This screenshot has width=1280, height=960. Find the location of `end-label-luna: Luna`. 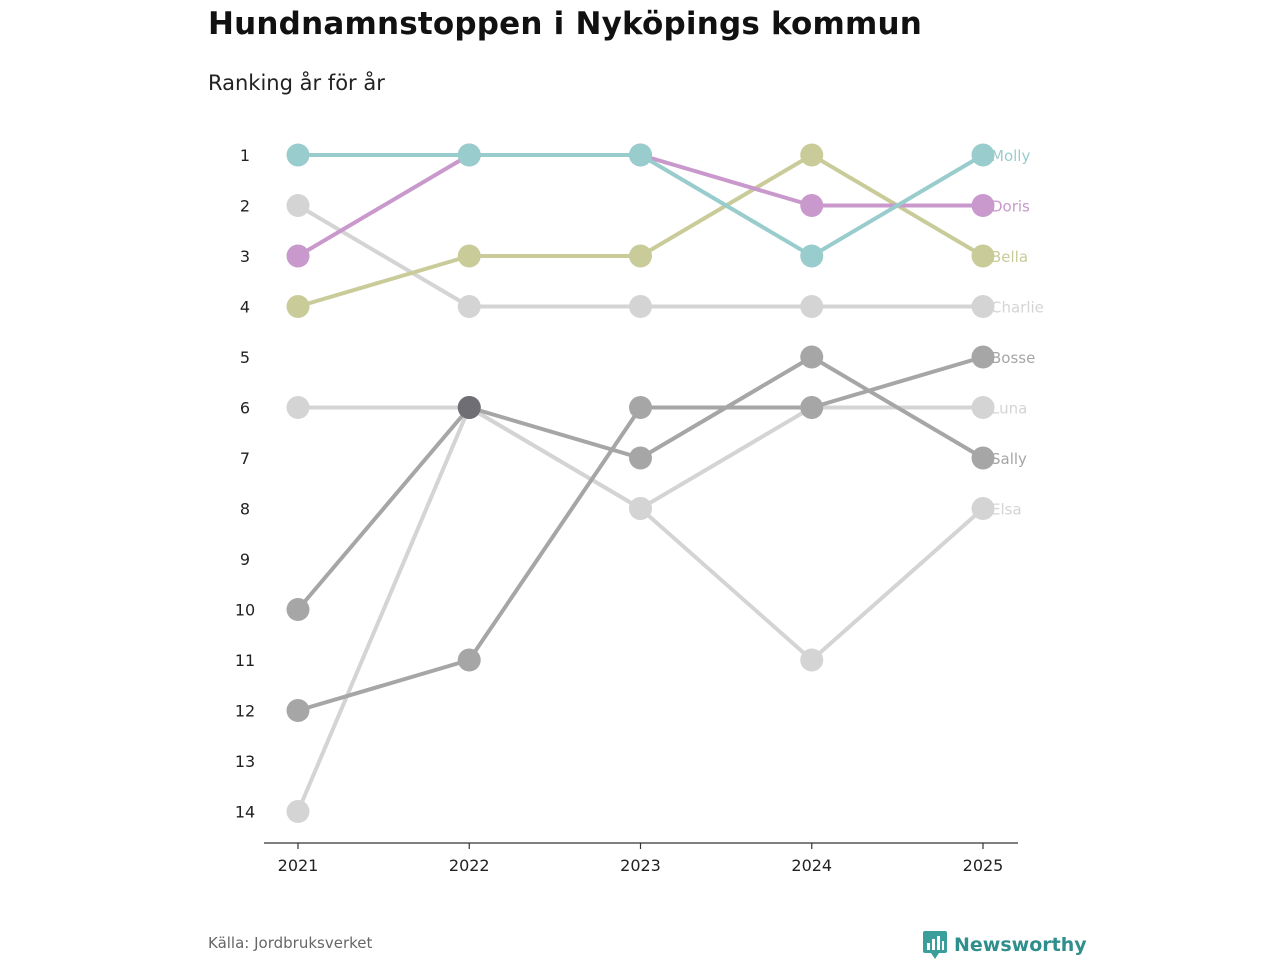

end-label-luna: Luna is located at coordinates (1009, 409).